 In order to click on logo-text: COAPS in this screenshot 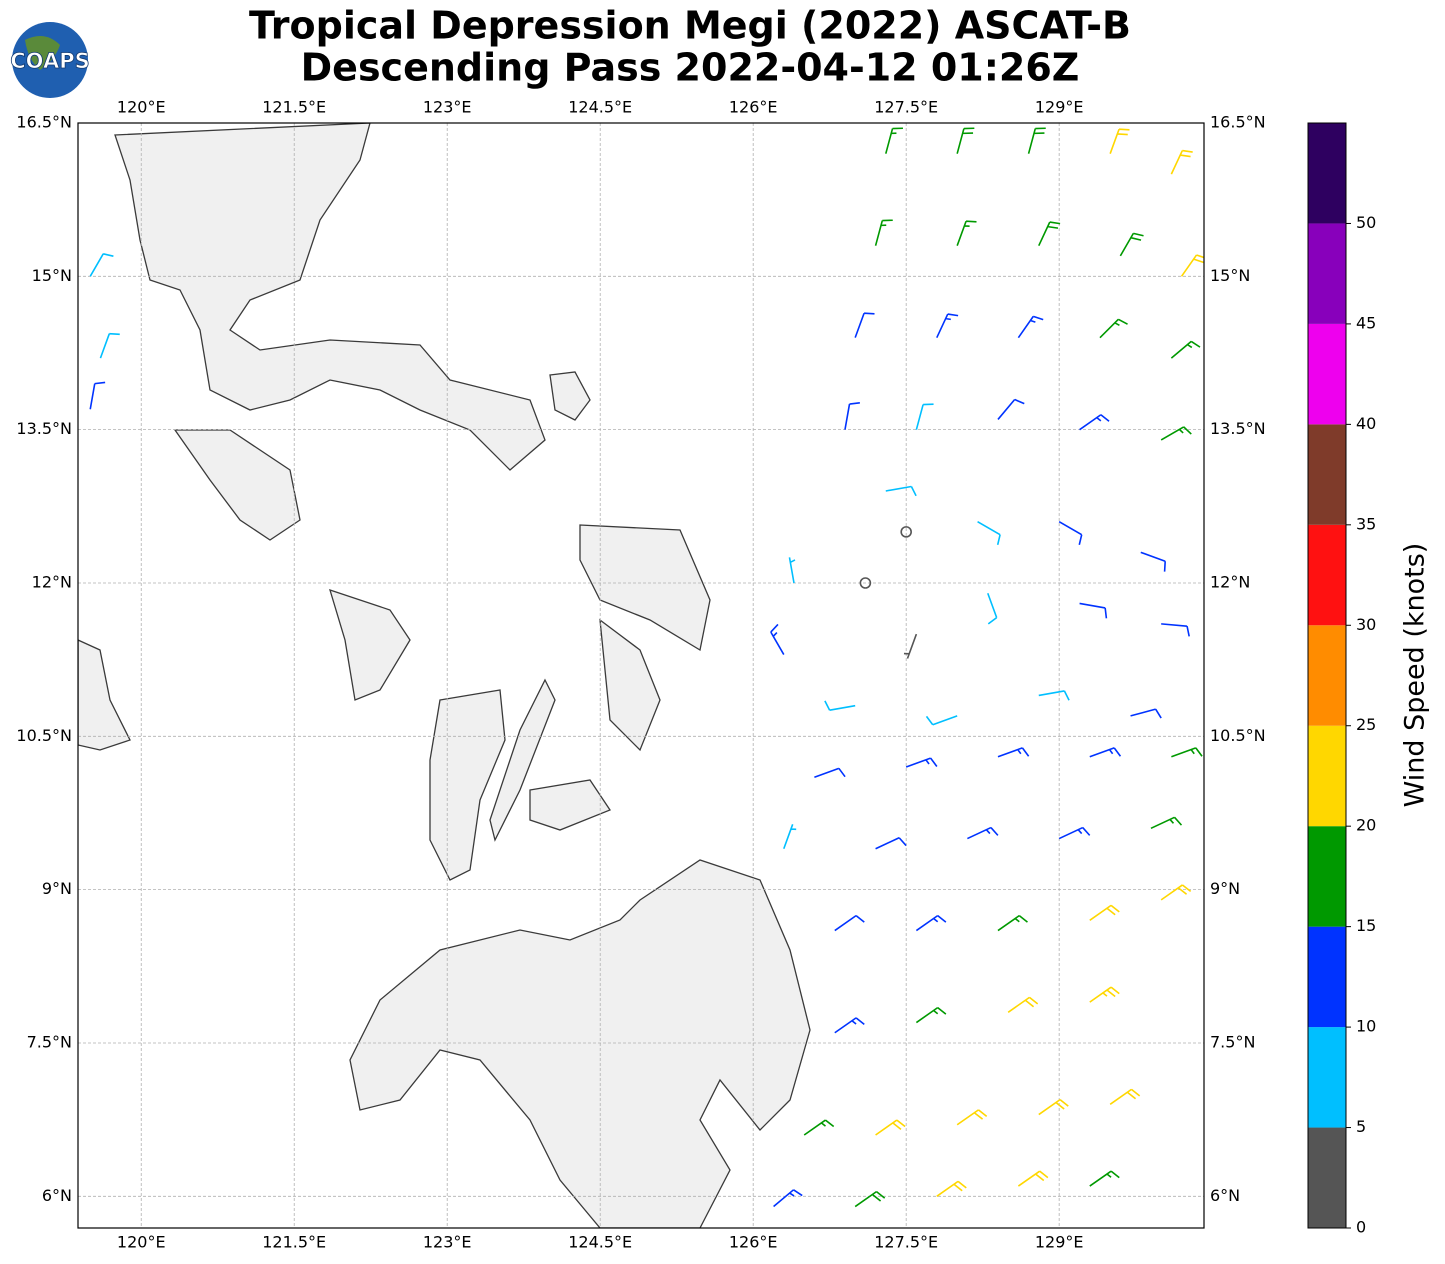, I will do `click(49, 61)`.